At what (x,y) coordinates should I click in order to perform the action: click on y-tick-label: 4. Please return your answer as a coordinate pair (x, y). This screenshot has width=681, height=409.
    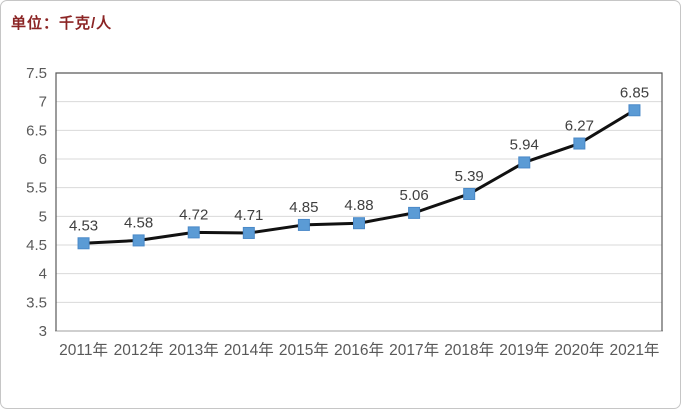
    Looking at the image, I should click on (43, 274).